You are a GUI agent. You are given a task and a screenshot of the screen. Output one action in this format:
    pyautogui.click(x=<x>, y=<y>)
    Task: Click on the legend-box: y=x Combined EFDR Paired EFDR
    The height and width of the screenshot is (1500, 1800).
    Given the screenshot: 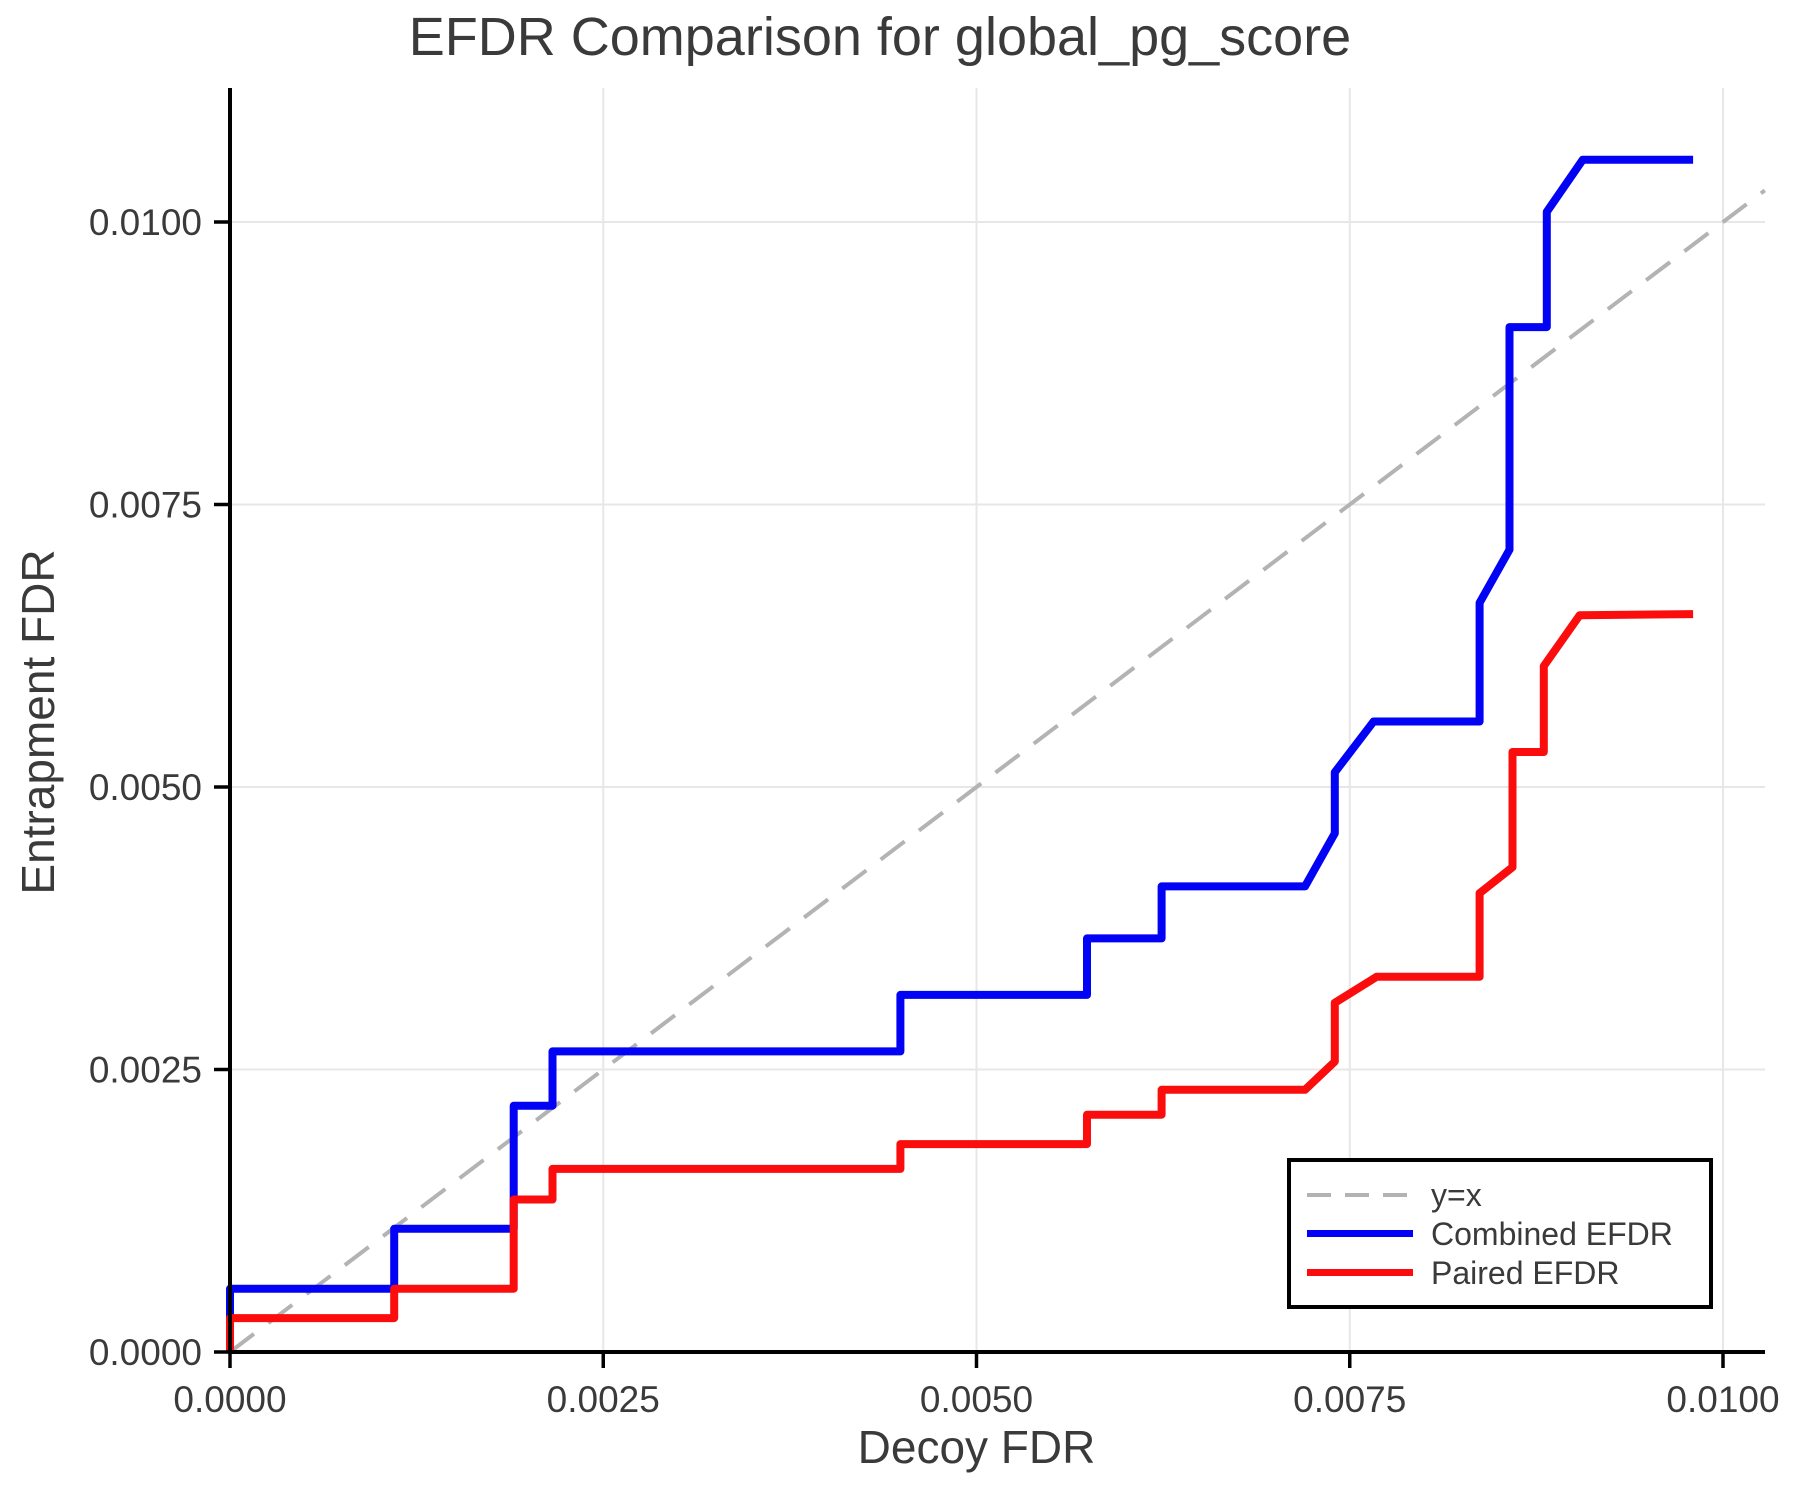 What is the action you would take?
    pyautogui.click(x=1500, y=1233)
    